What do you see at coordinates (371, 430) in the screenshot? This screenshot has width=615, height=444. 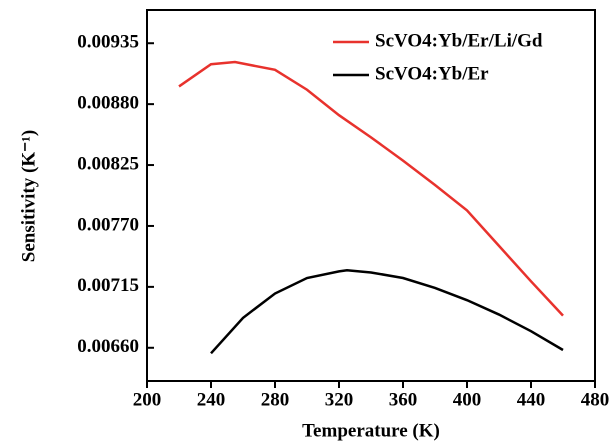 I see `x-axis-label: Temperature (K)` at bounding box center [371, 430].